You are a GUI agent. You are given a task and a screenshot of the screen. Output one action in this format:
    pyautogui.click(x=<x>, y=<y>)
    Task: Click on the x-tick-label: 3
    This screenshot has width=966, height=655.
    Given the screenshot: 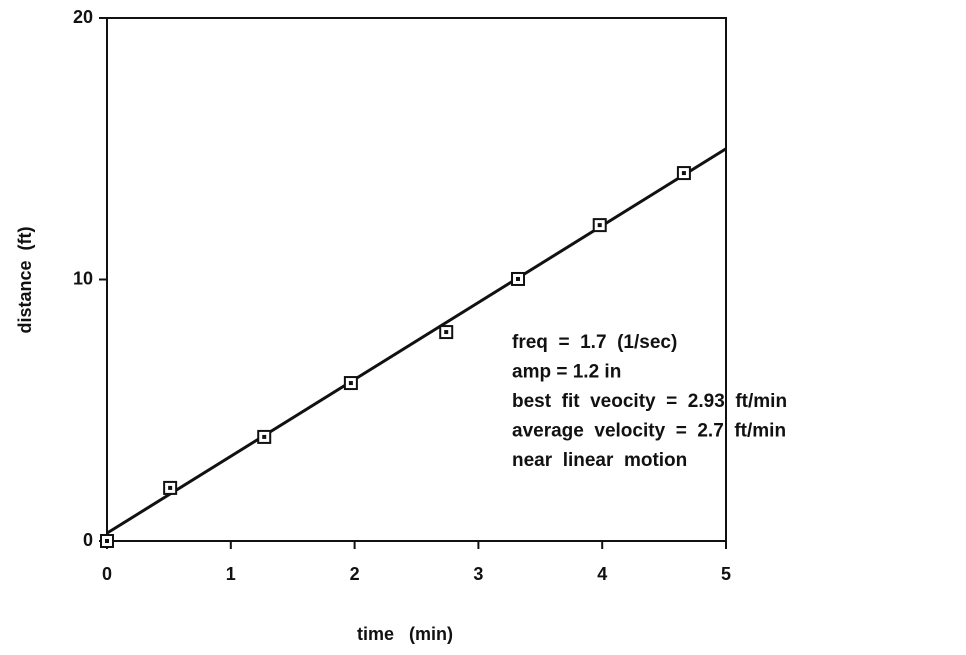 What is the action you would take?
    pyautogui.click(x=478, y=574)
    